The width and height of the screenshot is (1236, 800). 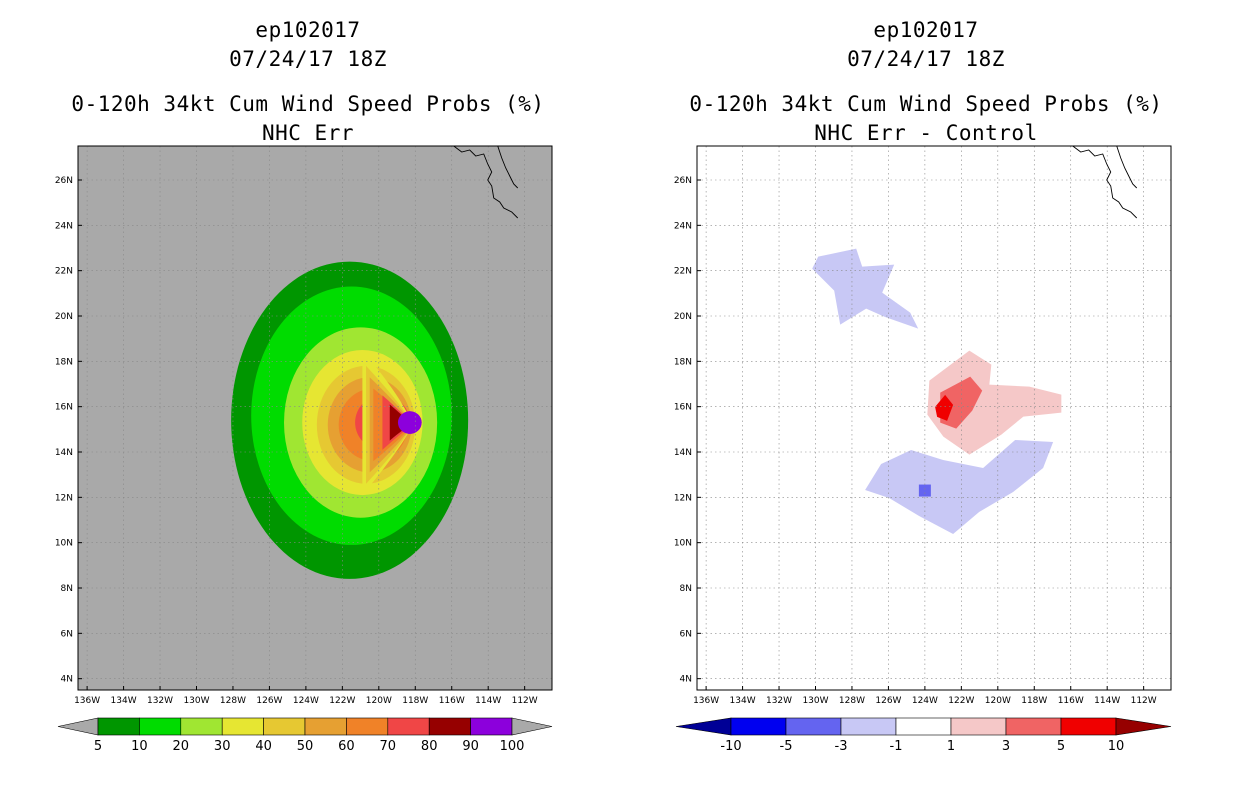 What do you see at coordinates (346, 746) in the screenshot?
I see `colorbar-label: 60` at bounding box center [346, 746].